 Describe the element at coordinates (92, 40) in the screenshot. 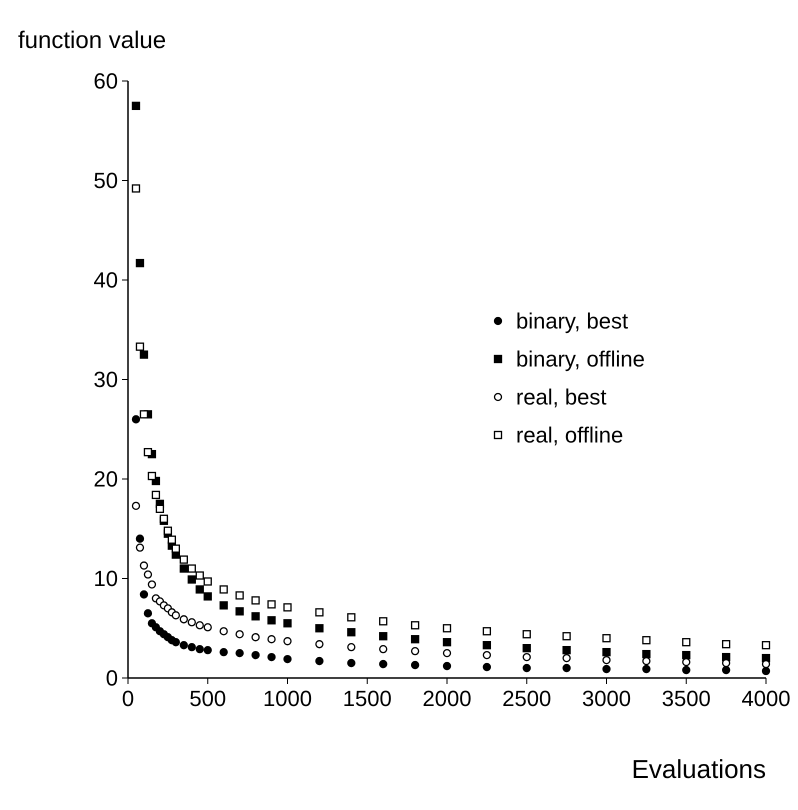

I see `y-axis-title: function value` at that location.